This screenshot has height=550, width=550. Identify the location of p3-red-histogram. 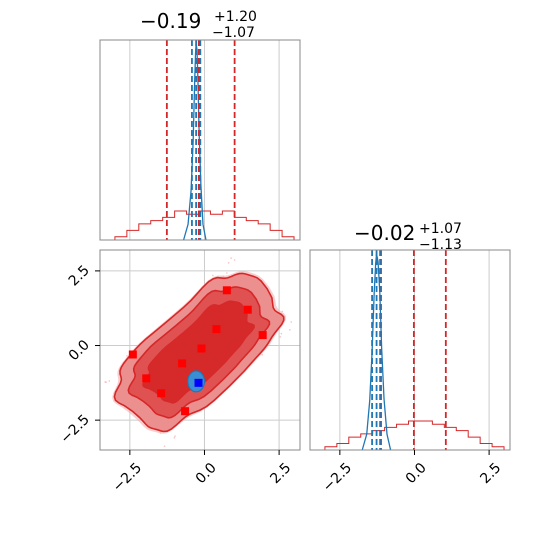
(414, 435).